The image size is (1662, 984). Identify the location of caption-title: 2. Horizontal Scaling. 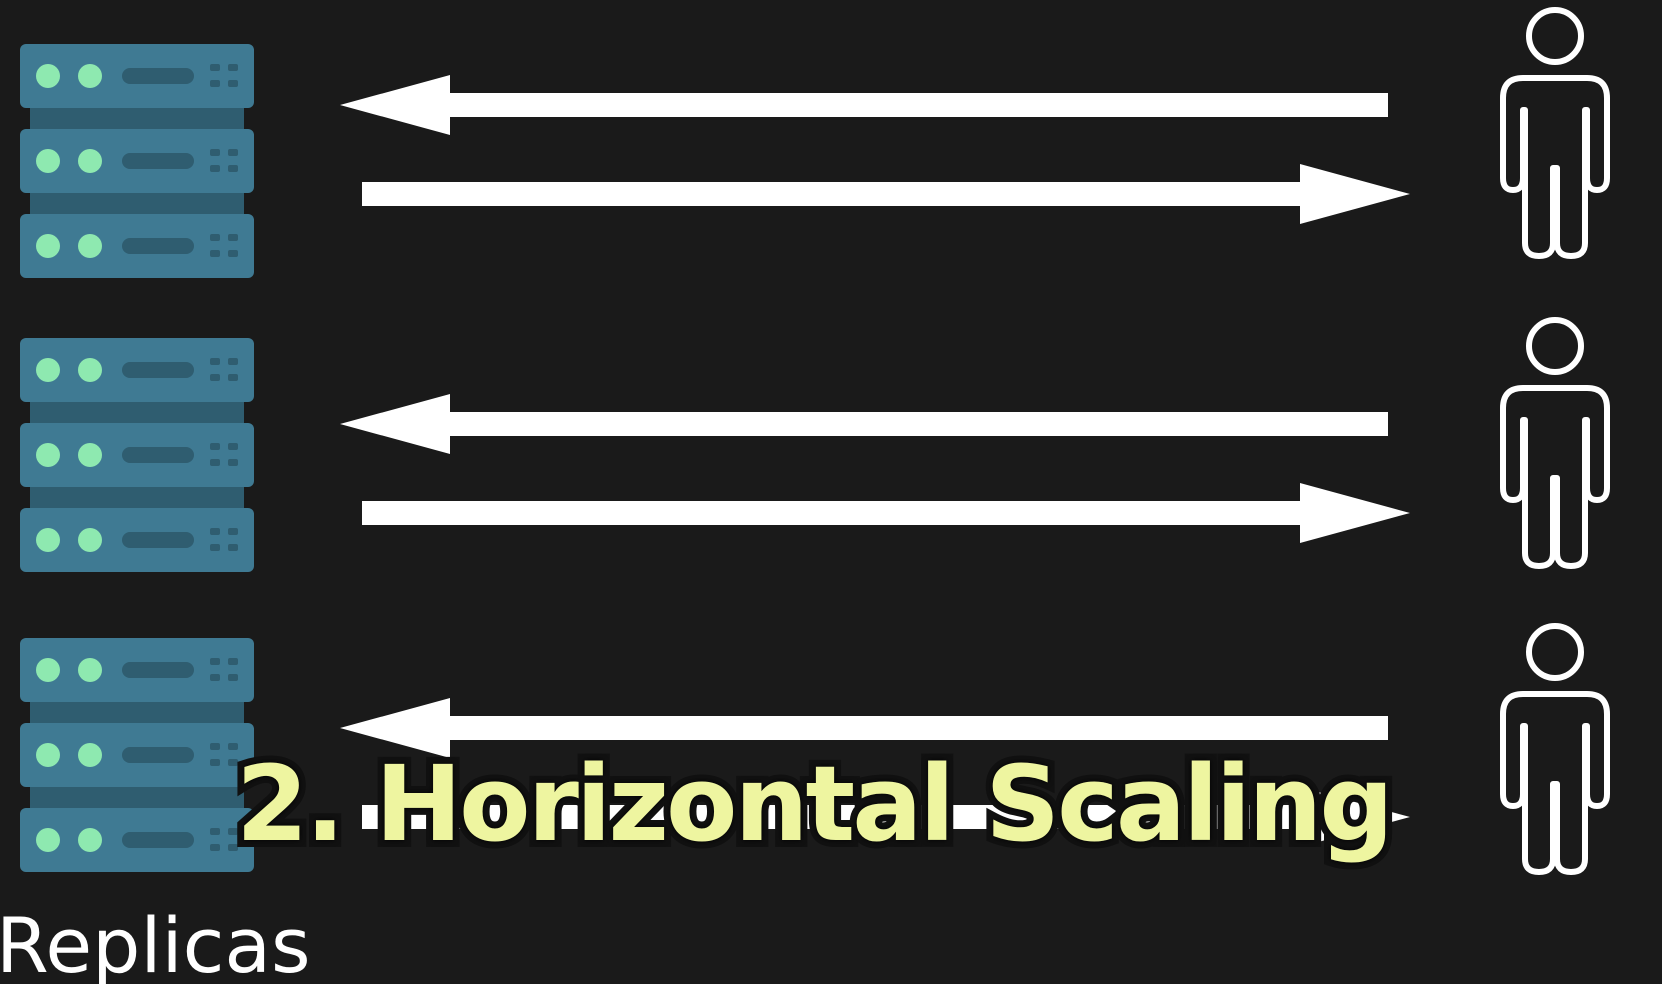
(815, 804).